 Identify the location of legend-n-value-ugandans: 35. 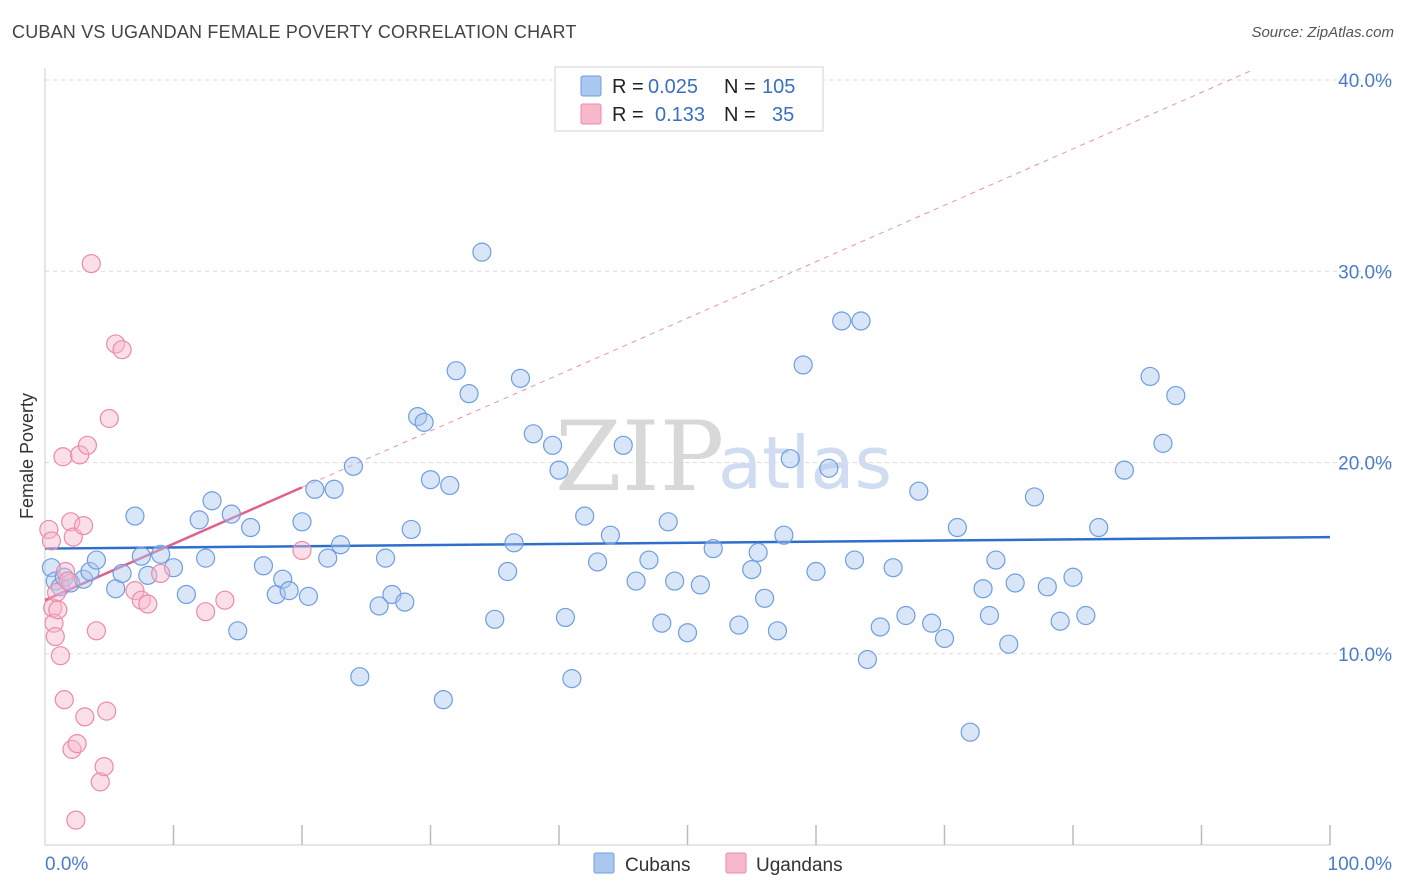
(783, 115).